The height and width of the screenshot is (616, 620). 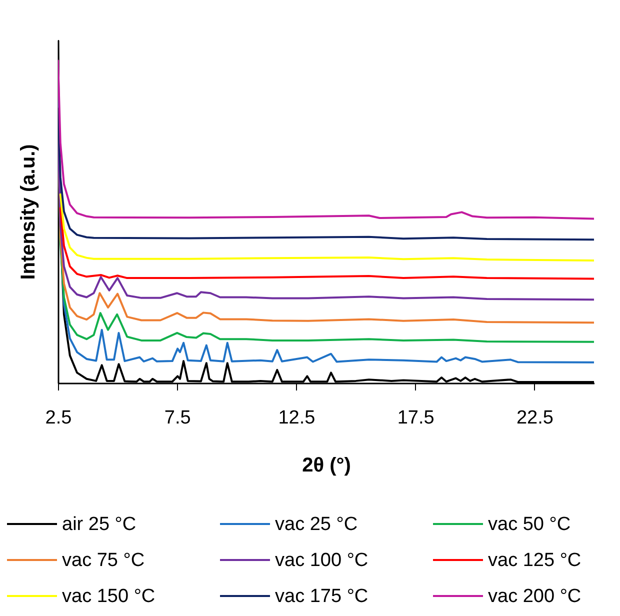 What do you see at coordinates (415, 418) in the screenshot?
I see `x-tick-label: 17.5` at bounding box center [415, 418].